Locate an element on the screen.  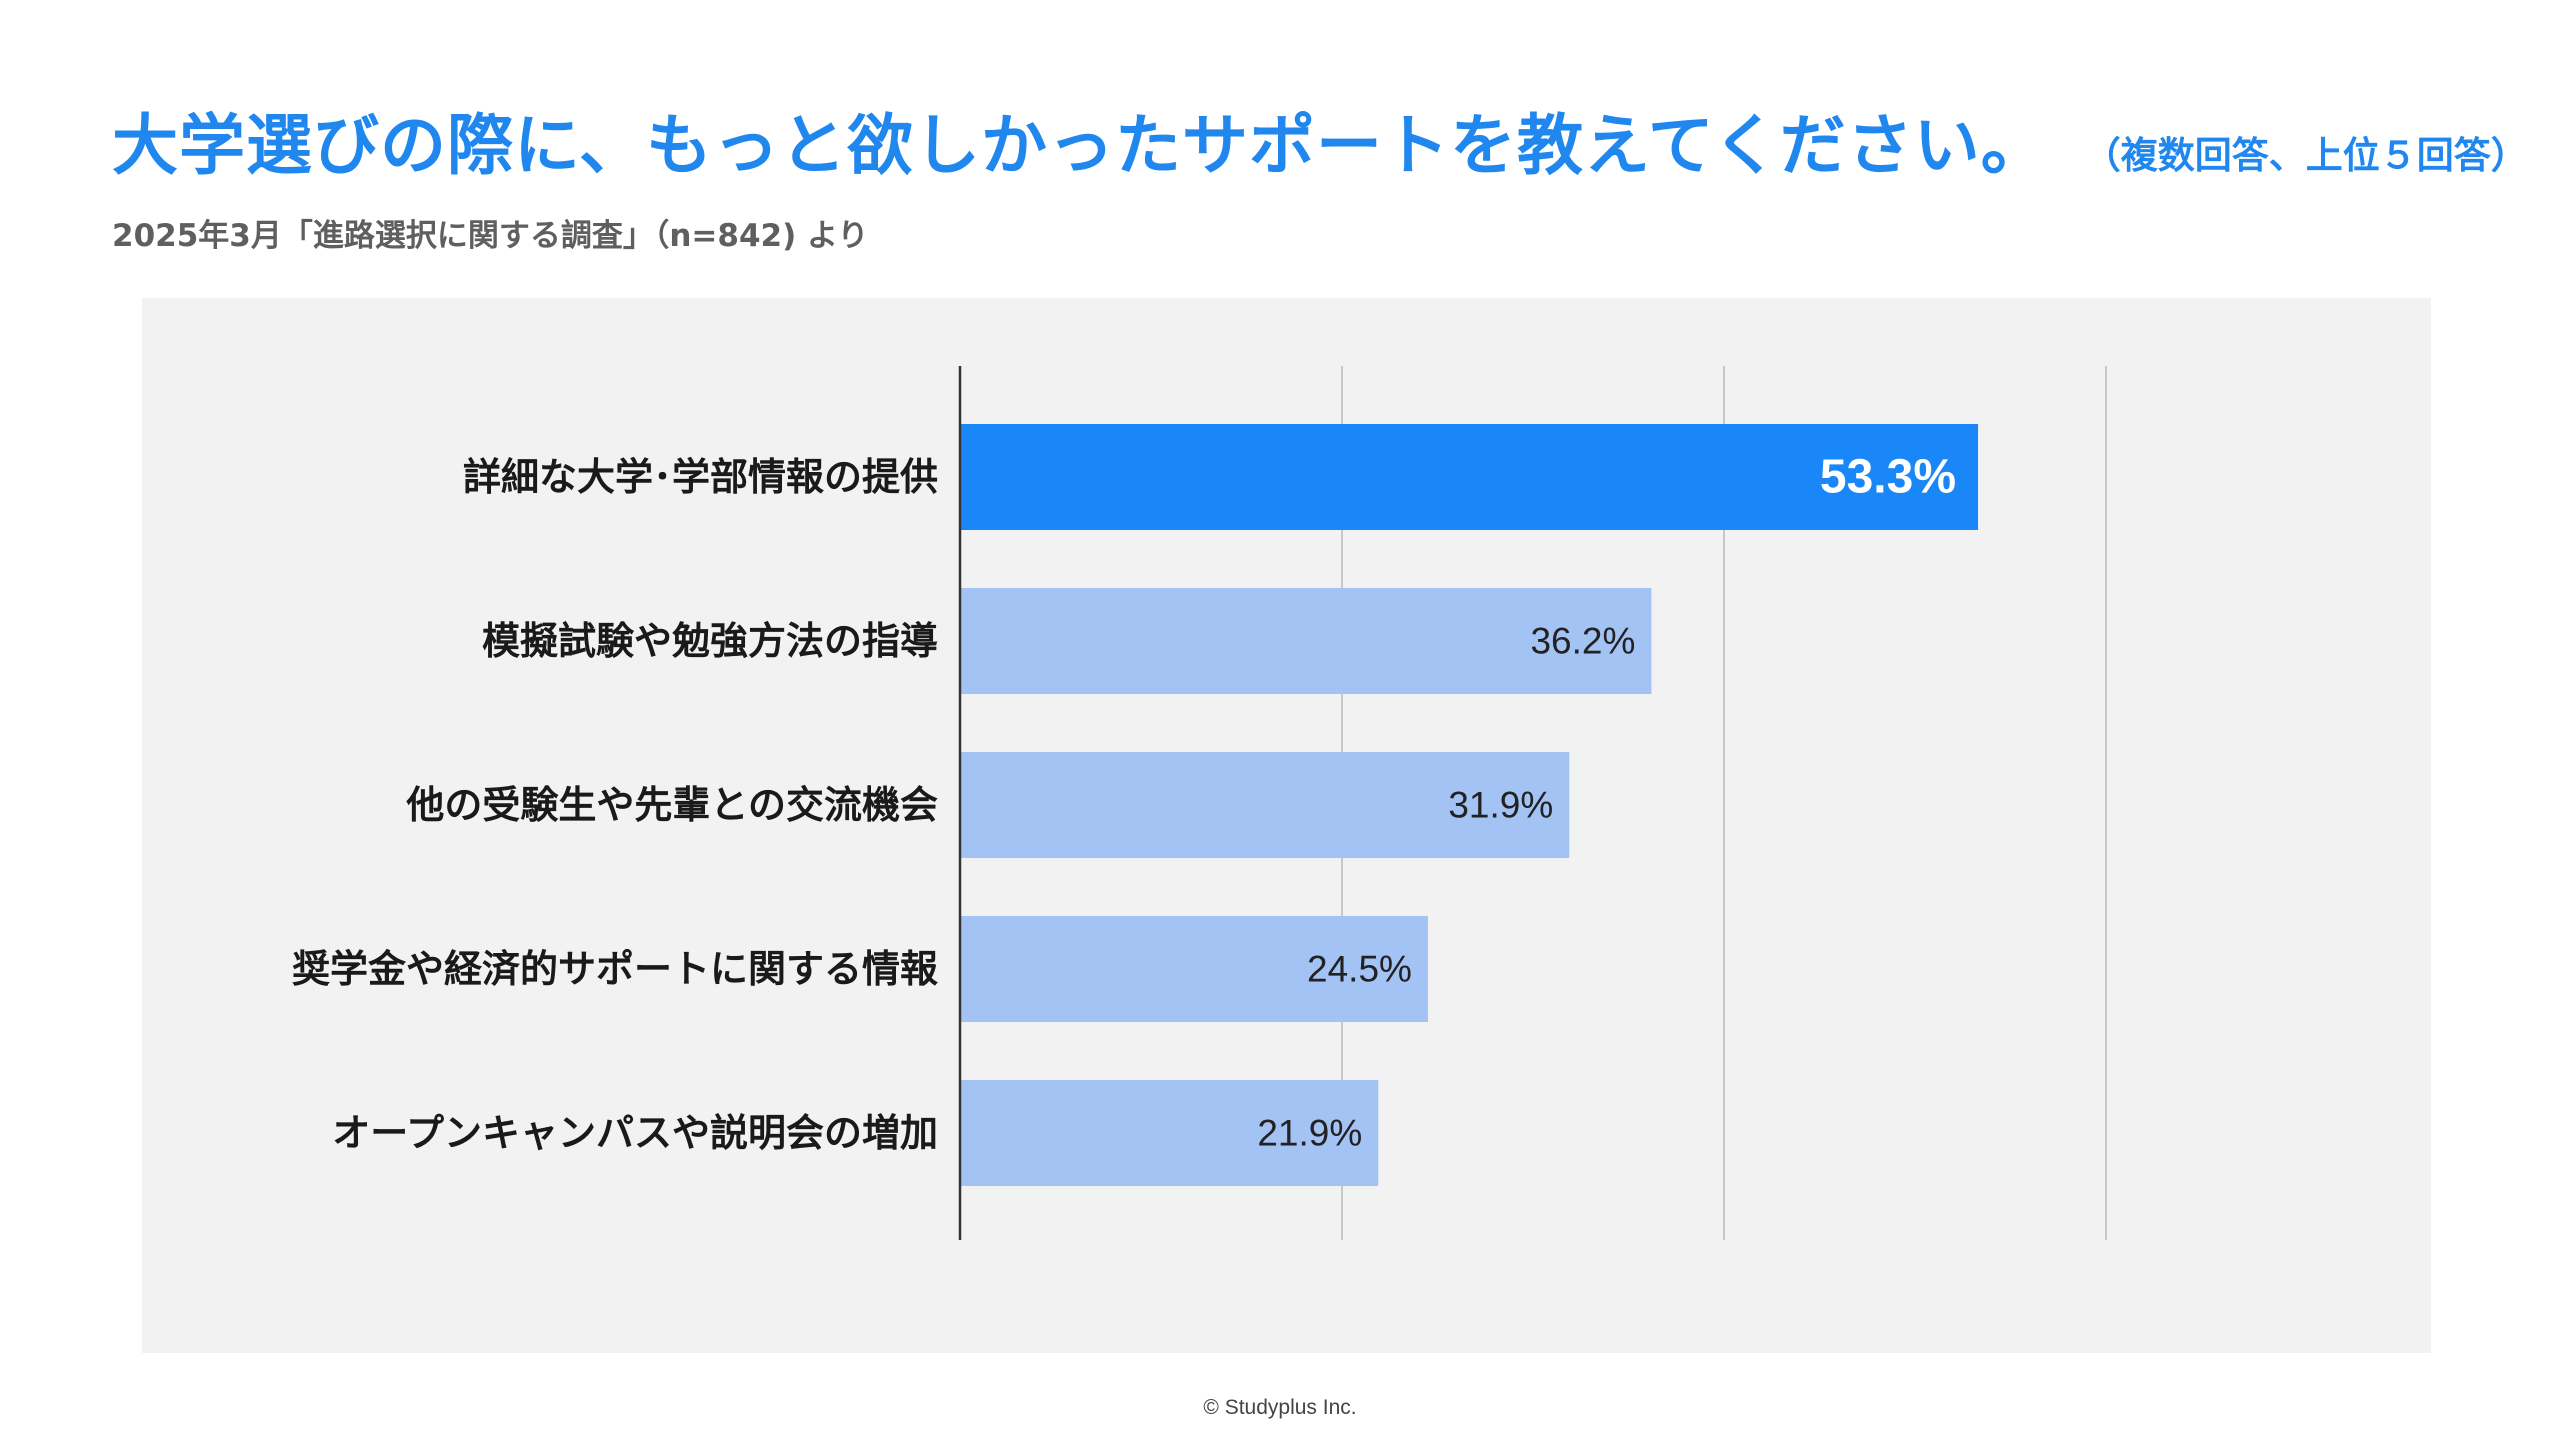
category-label-5: オープンキャンパスや説明会の増加 is located at coordinates (635, 1133).